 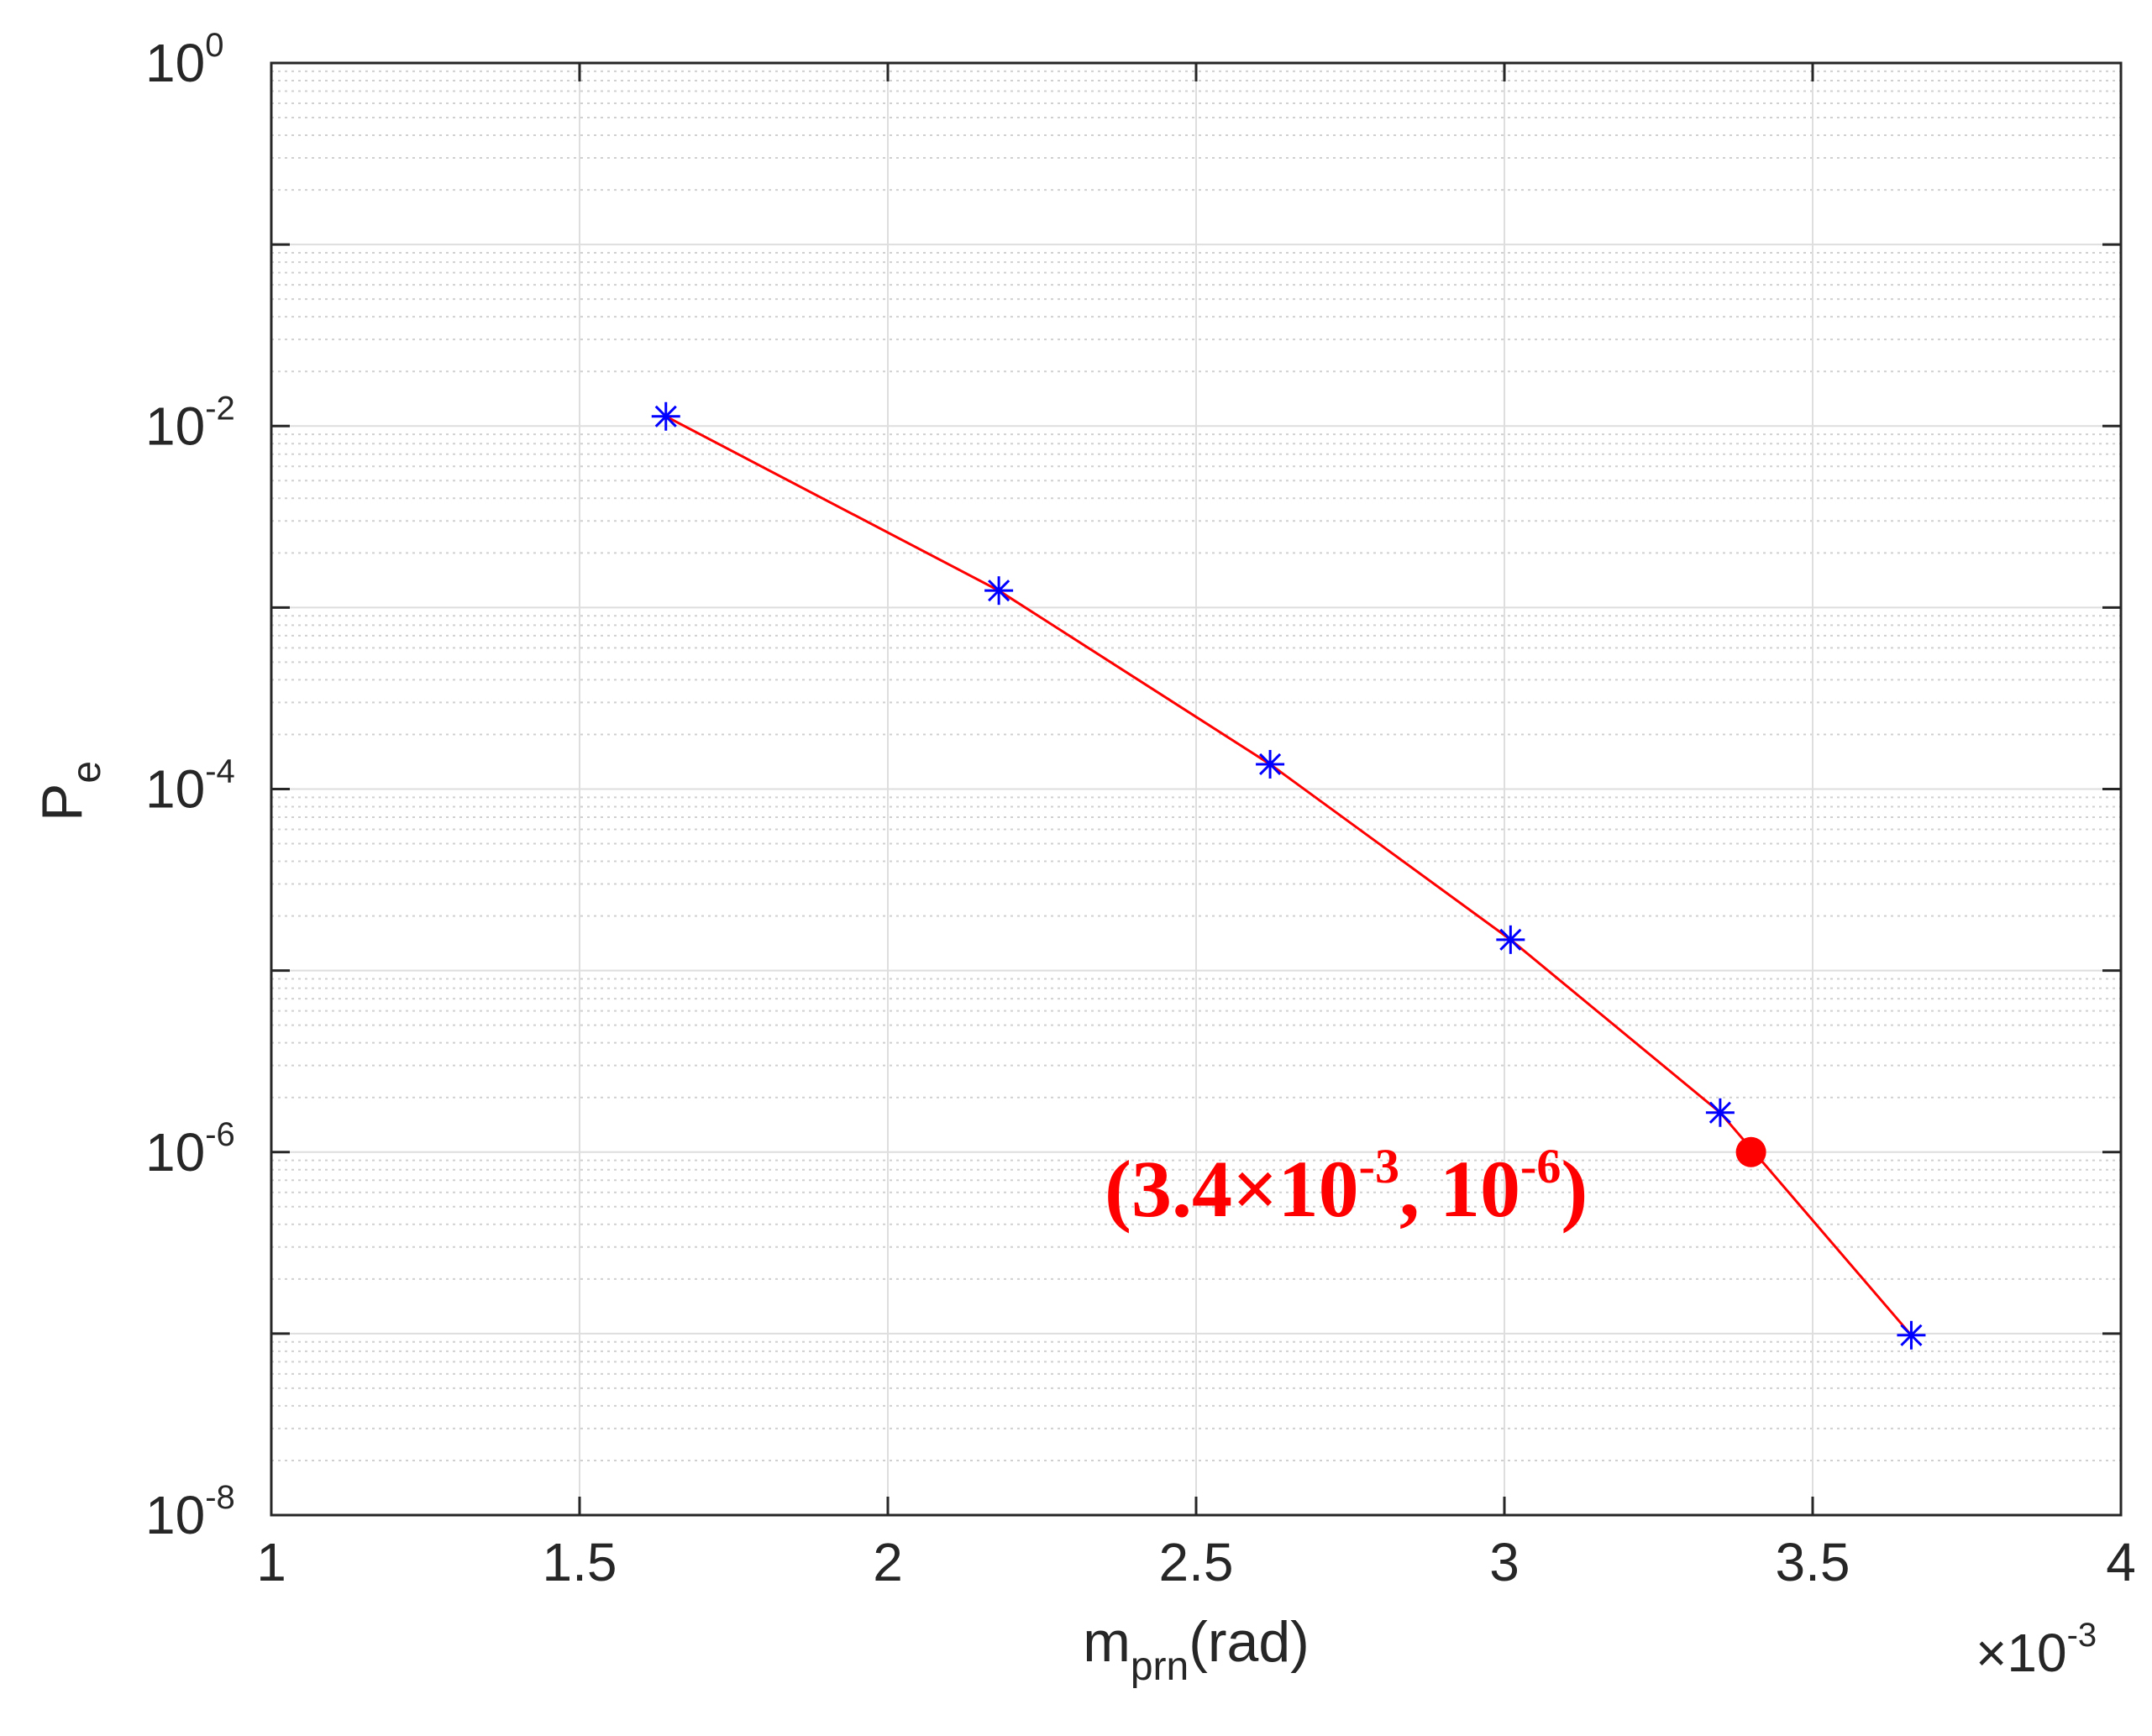 I want to click on y-axis-label-main: P, so click(x=62, y=802).